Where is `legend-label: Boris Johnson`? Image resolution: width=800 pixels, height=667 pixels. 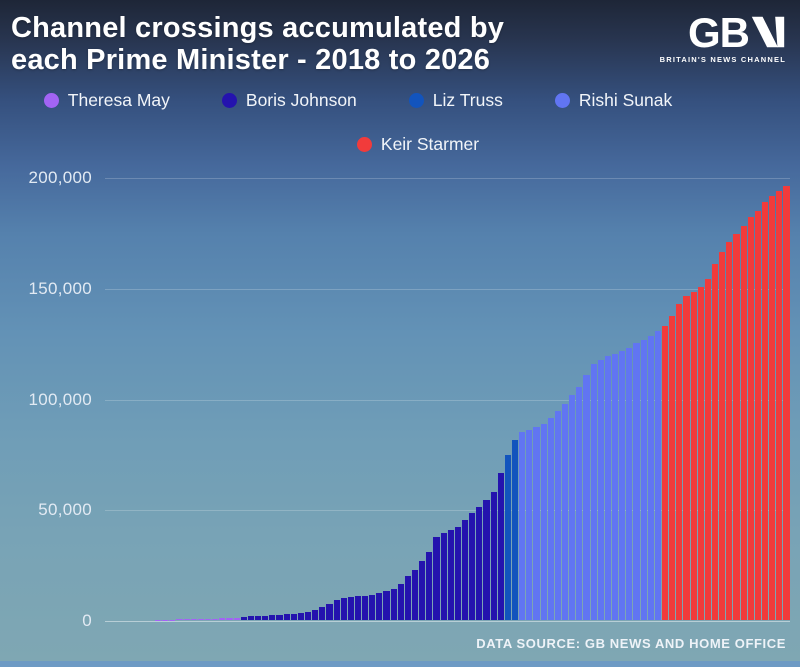
legend-label: Boris Johnson is located at coordinates (301, 100).